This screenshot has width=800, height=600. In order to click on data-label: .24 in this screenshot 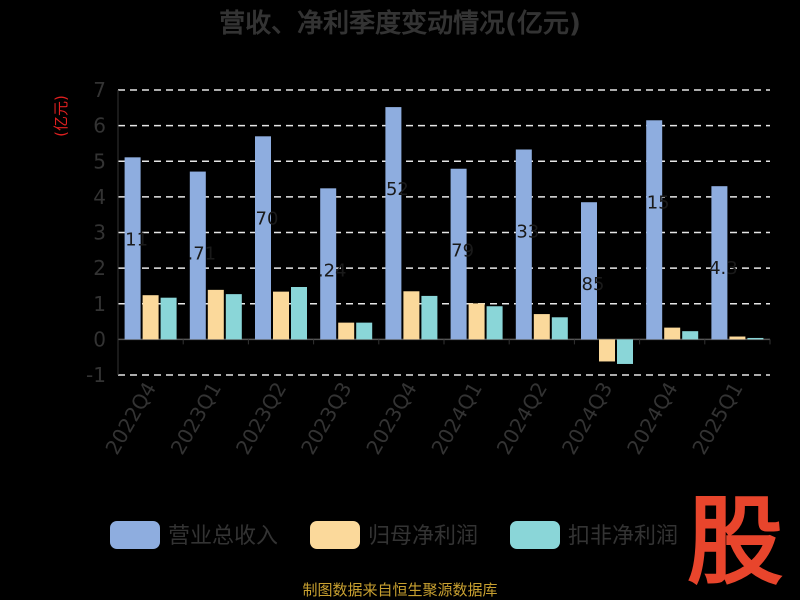, I will do `click(332, 270)`.